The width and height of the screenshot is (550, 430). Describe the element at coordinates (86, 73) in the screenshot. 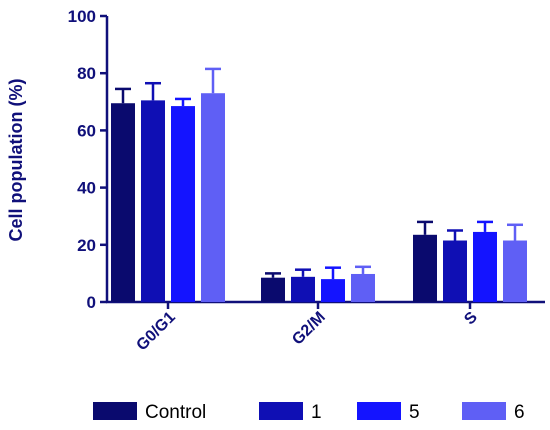

I see `y-tick-label: 80` at that location.